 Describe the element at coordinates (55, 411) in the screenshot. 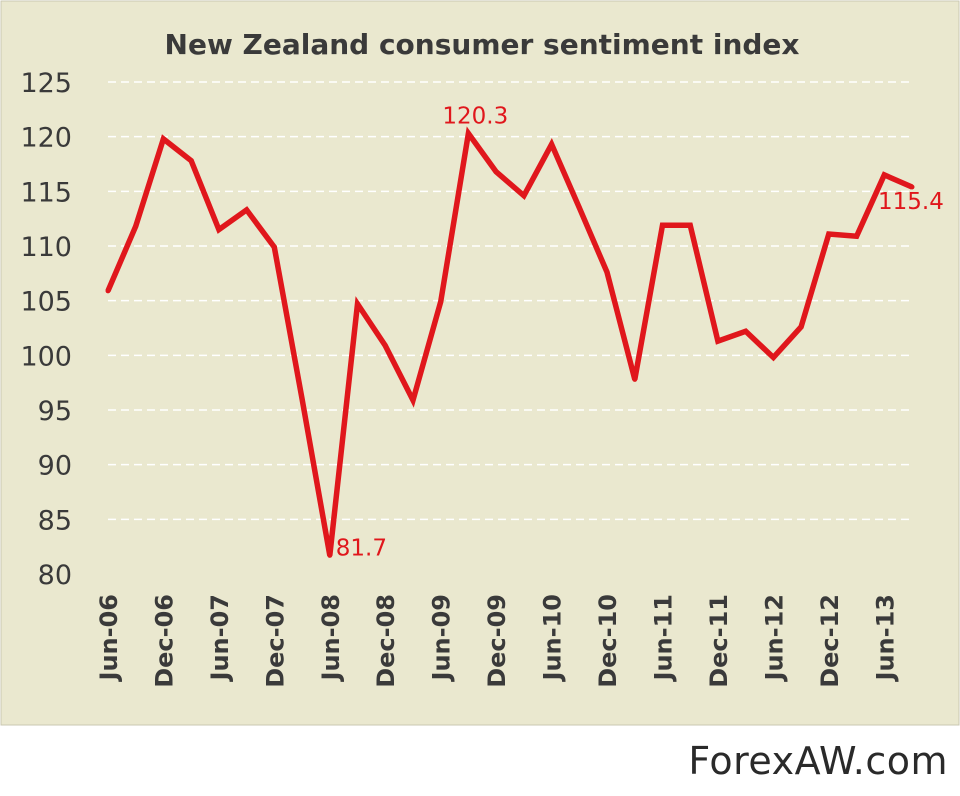

I see `y-tick-label: 95` at that location.